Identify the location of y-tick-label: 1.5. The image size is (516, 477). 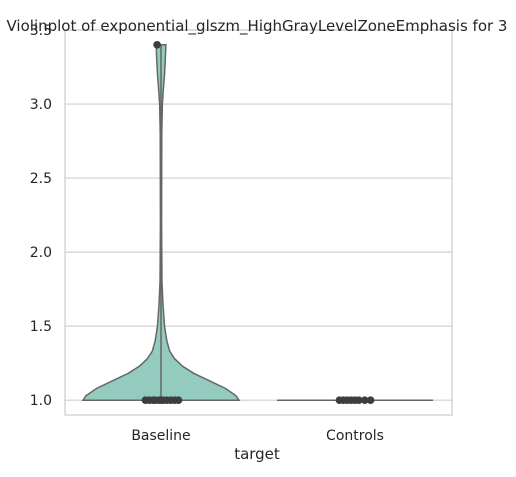
(41, 327).